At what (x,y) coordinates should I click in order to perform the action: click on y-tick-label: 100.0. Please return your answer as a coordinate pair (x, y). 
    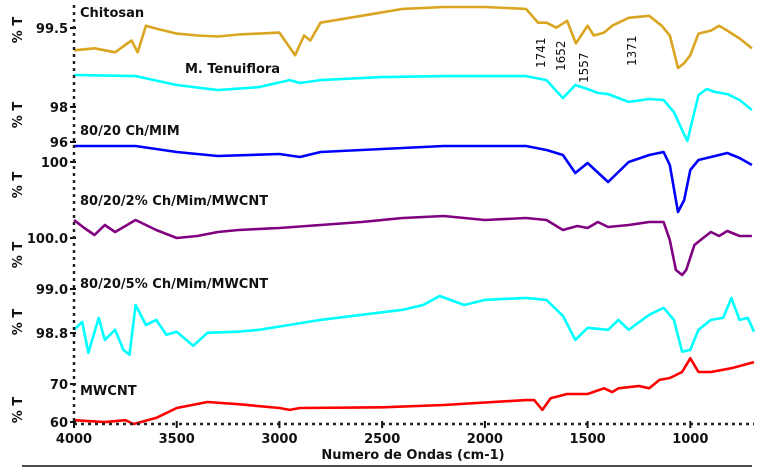
    Looking at the image, I should click on (47, 239).